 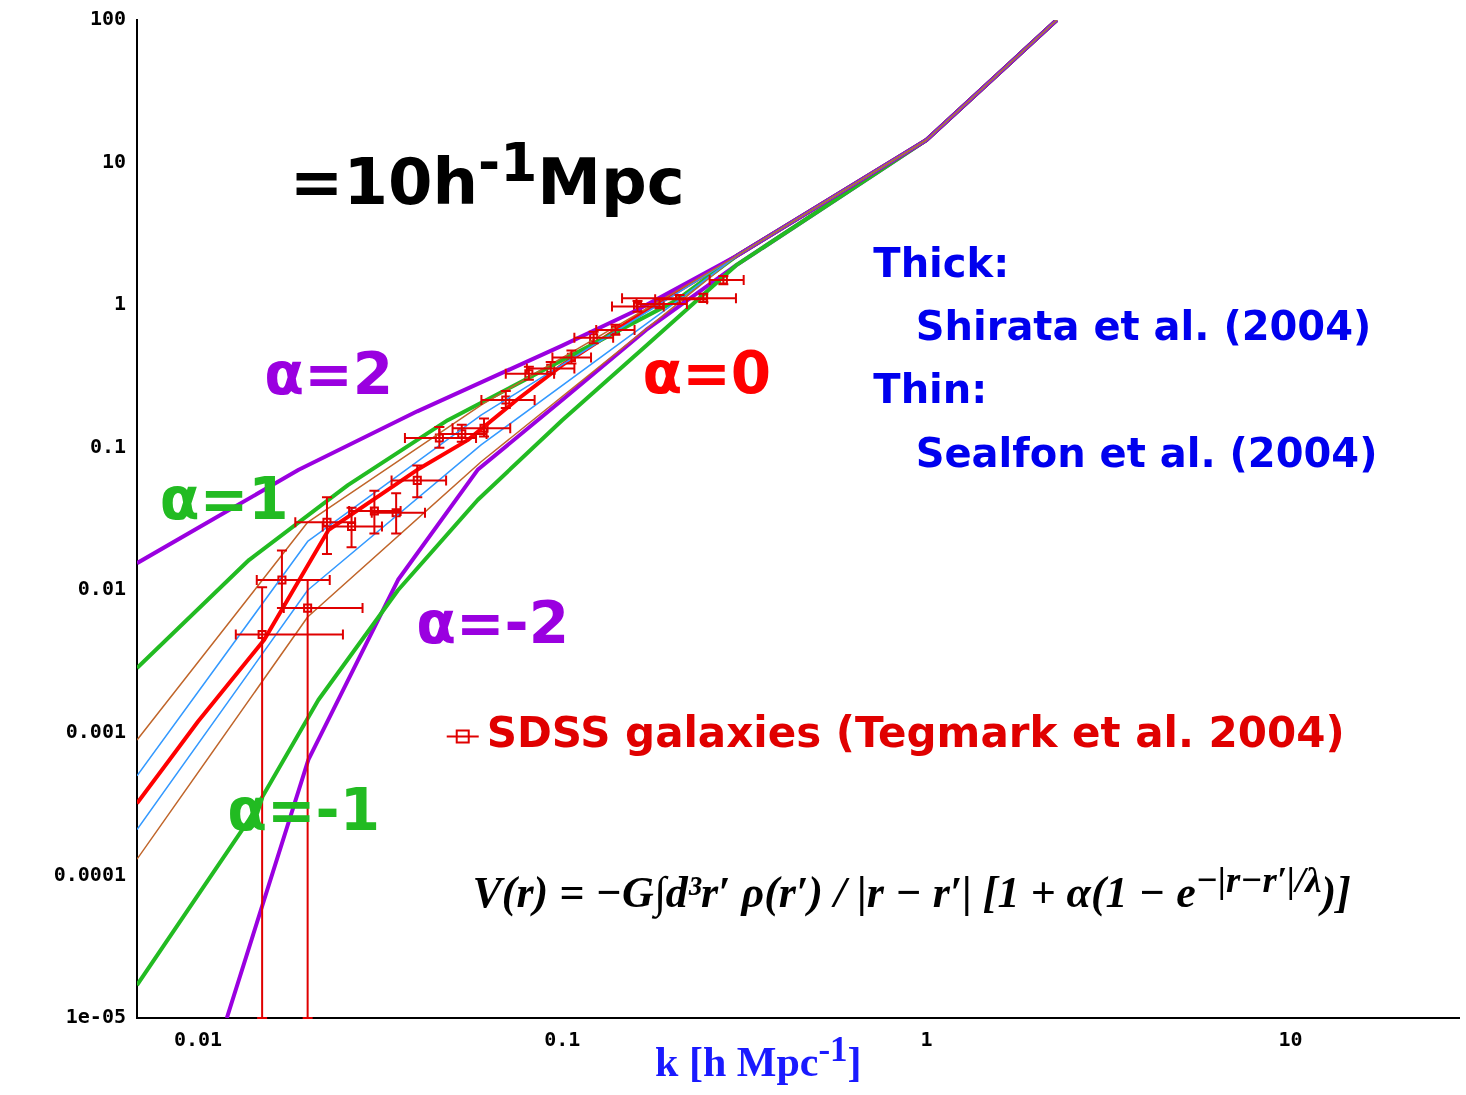 I want to click on y-tick-label: 100, so click(x=107, y=18).